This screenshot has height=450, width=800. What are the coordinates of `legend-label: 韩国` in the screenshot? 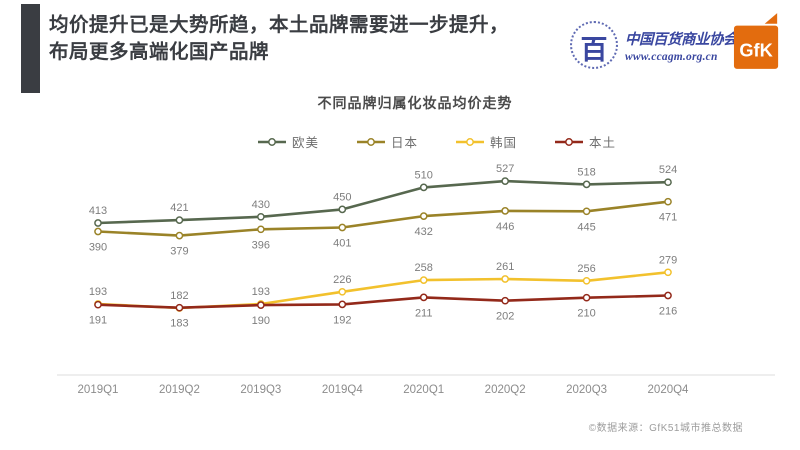 It's located at (504, 143).